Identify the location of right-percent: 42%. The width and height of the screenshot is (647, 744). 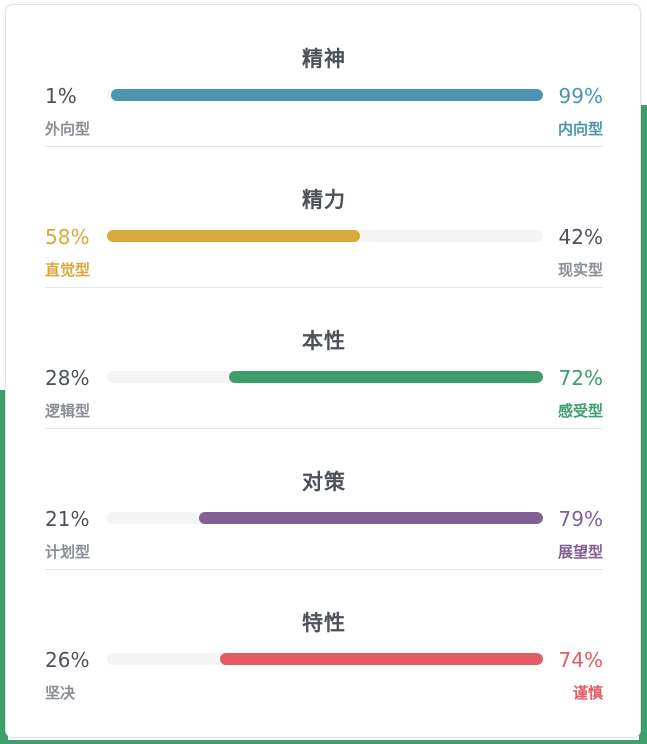
(580, 237).